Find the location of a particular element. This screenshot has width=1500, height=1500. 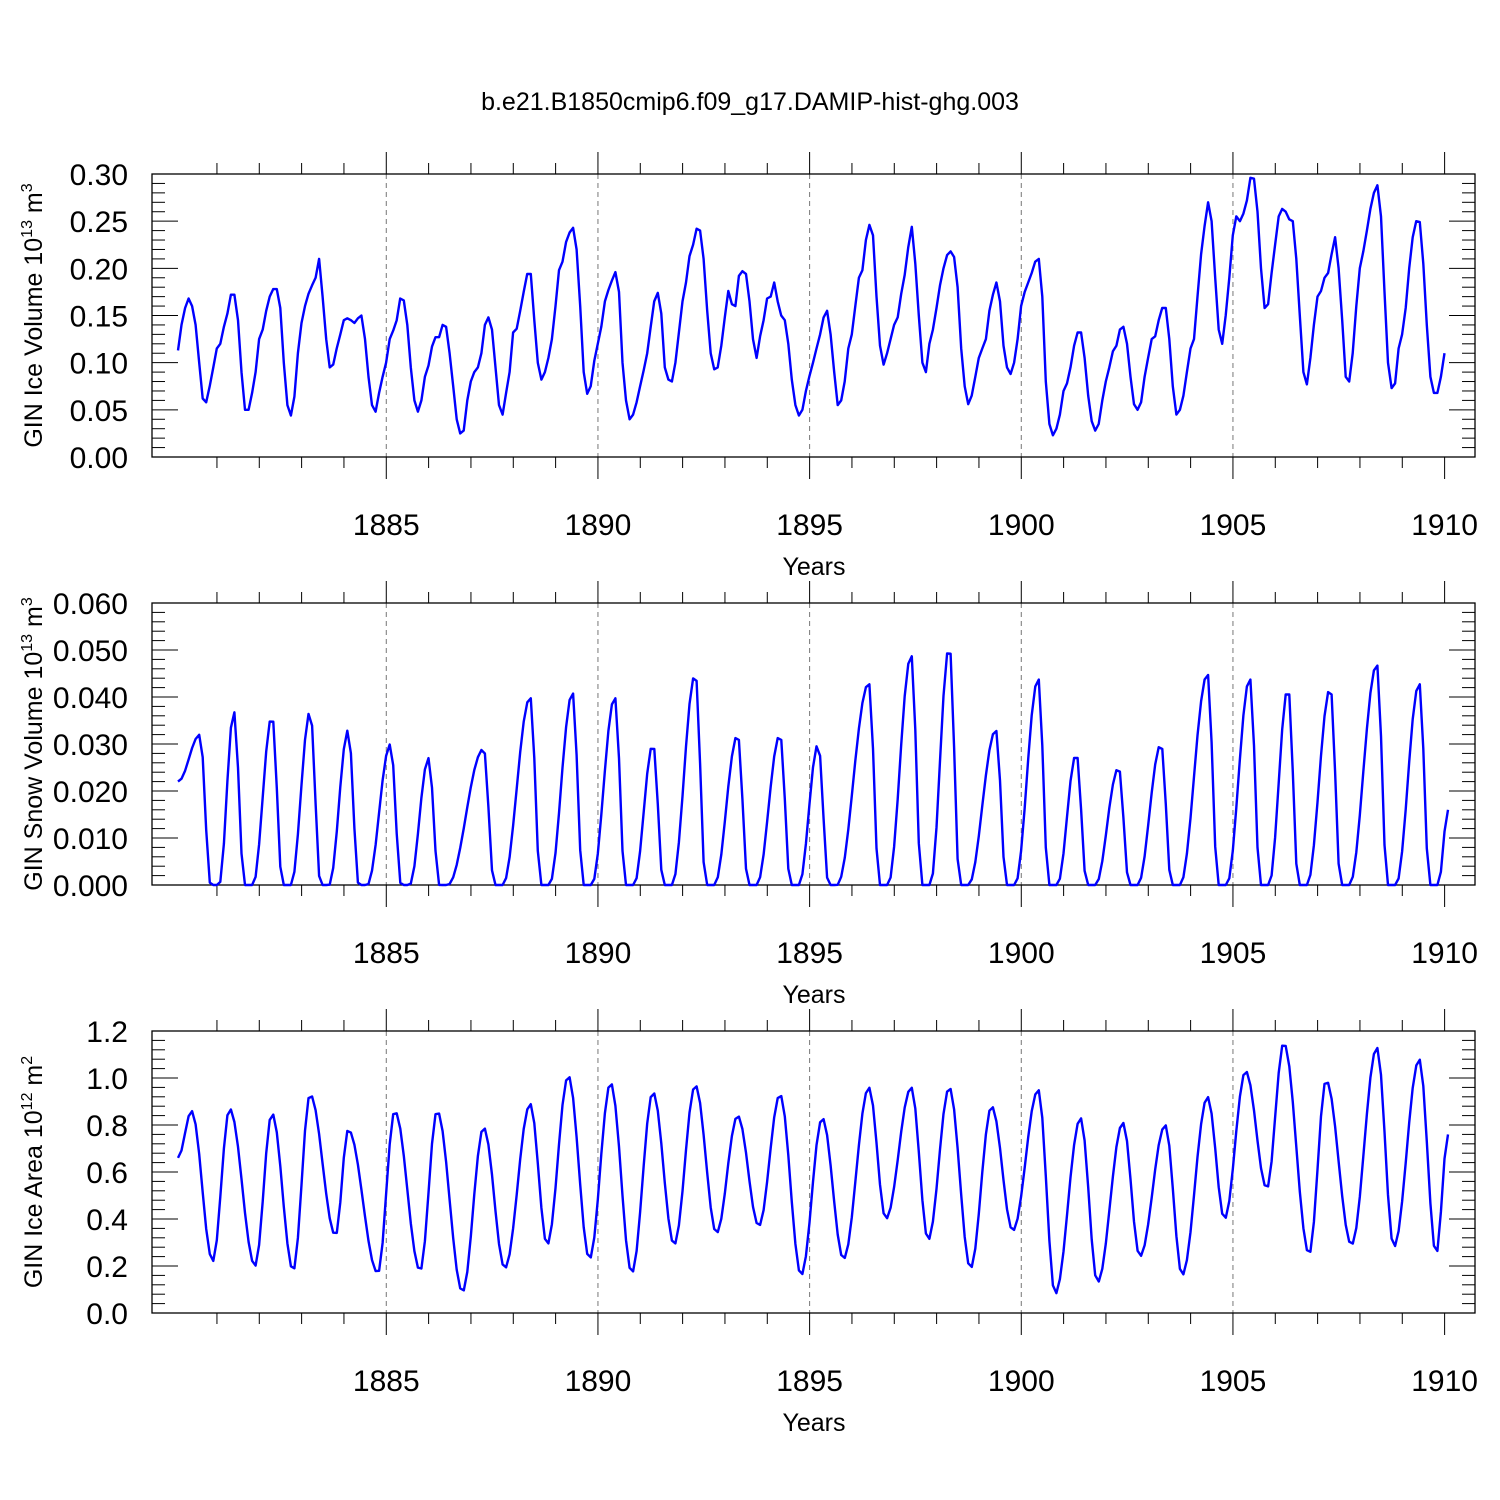

y-axis-label-text: GIN Snow Volume 10 is located at coordinates (34, 771).